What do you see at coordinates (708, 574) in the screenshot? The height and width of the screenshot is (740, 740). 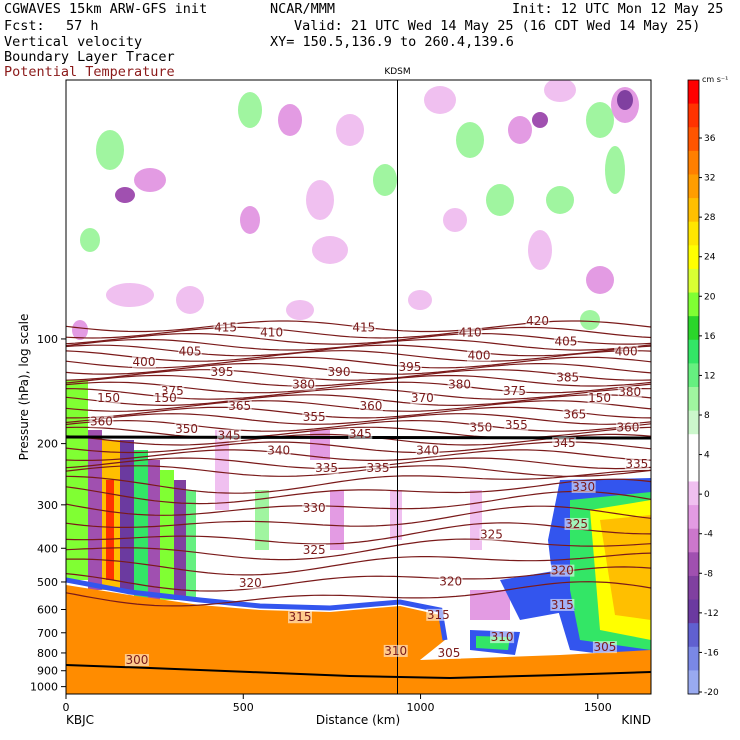 I see `colorbar-label: -8` at bounding box center [708, 574].